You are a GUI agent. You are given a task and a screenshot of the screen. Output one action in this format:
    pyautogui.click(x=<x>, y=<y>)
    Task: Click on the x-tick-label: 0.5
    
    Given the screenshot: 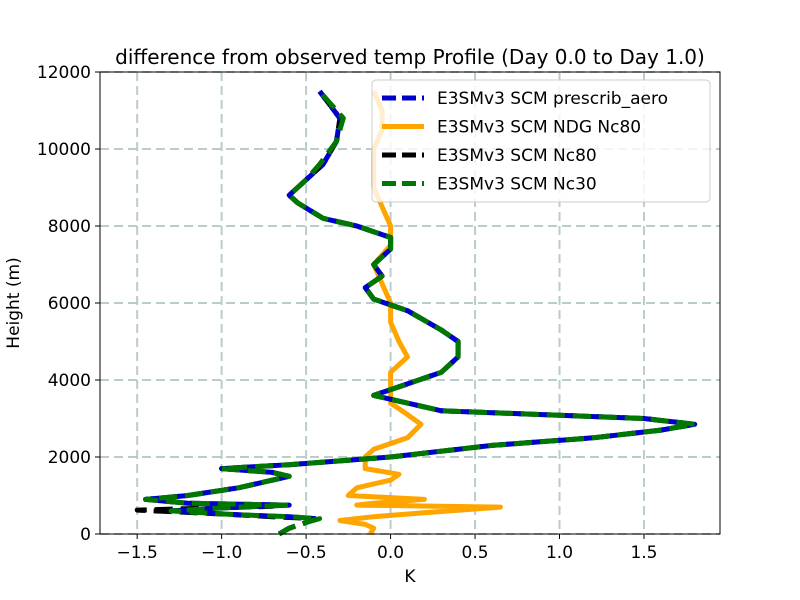 What is the action you would take?
    pyautogui.click(x=475, y=553)
    